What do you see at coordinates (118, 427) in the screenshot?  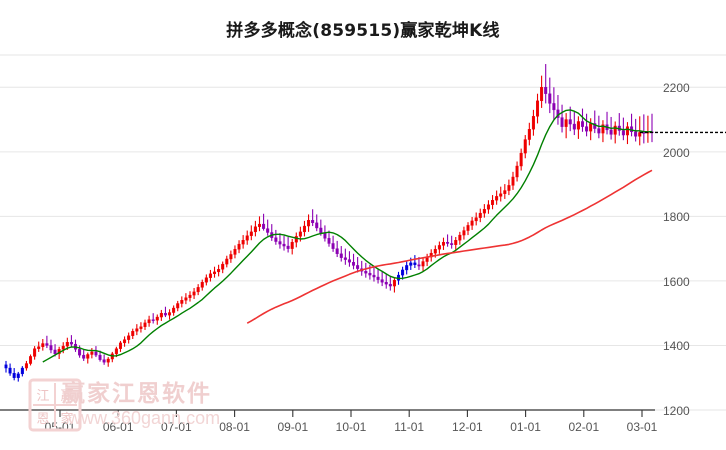 I see `x-axis-tick-06-01: 06-01` at bounding box center [118, 427].